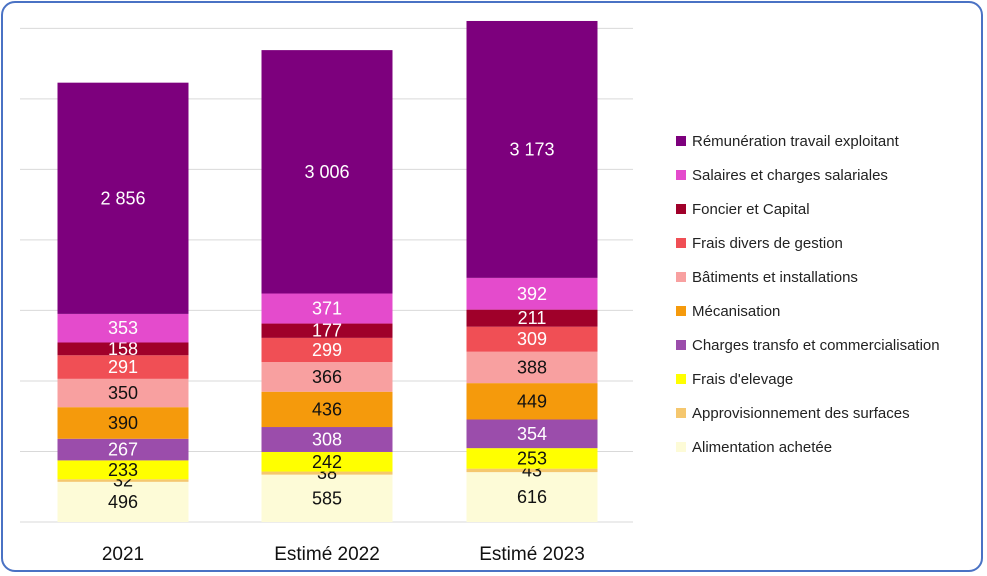  What do you see at coordinates (532, 554) in the screenshot?
I see `x-tick-label: Estimé 2023` at bounding box center [532, 554].